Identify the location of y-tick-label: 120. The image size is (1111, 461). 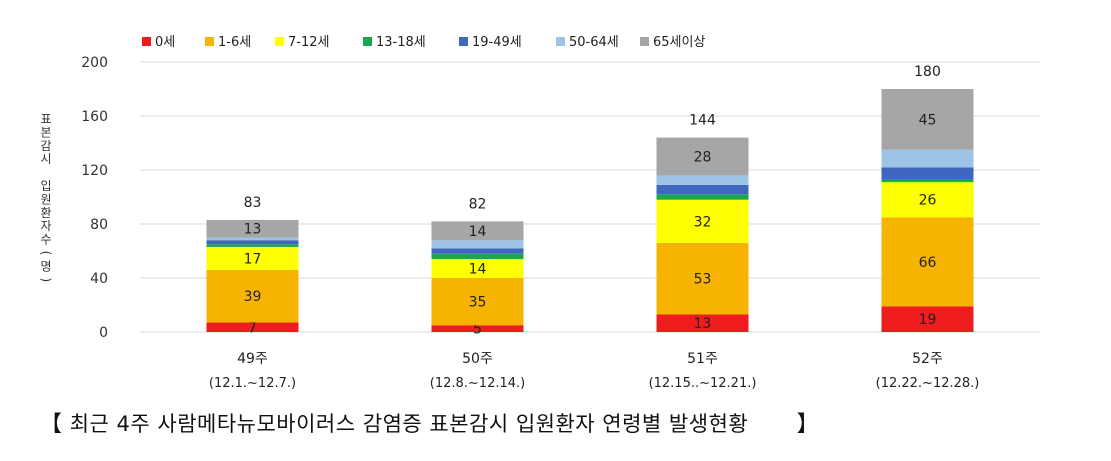
(94, 171).